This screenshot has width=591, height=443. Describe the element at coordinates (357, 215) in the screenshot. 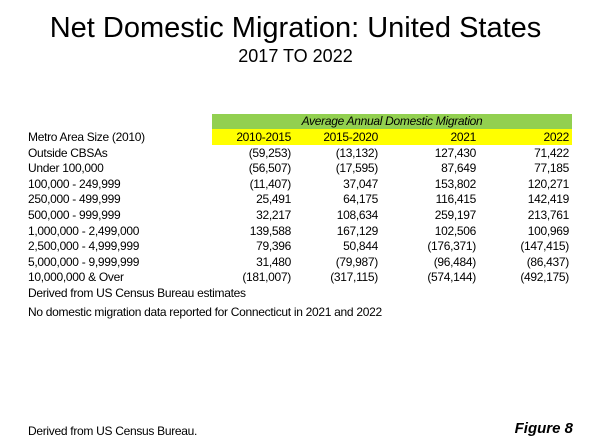

I see `cell: 108,634` at that location.